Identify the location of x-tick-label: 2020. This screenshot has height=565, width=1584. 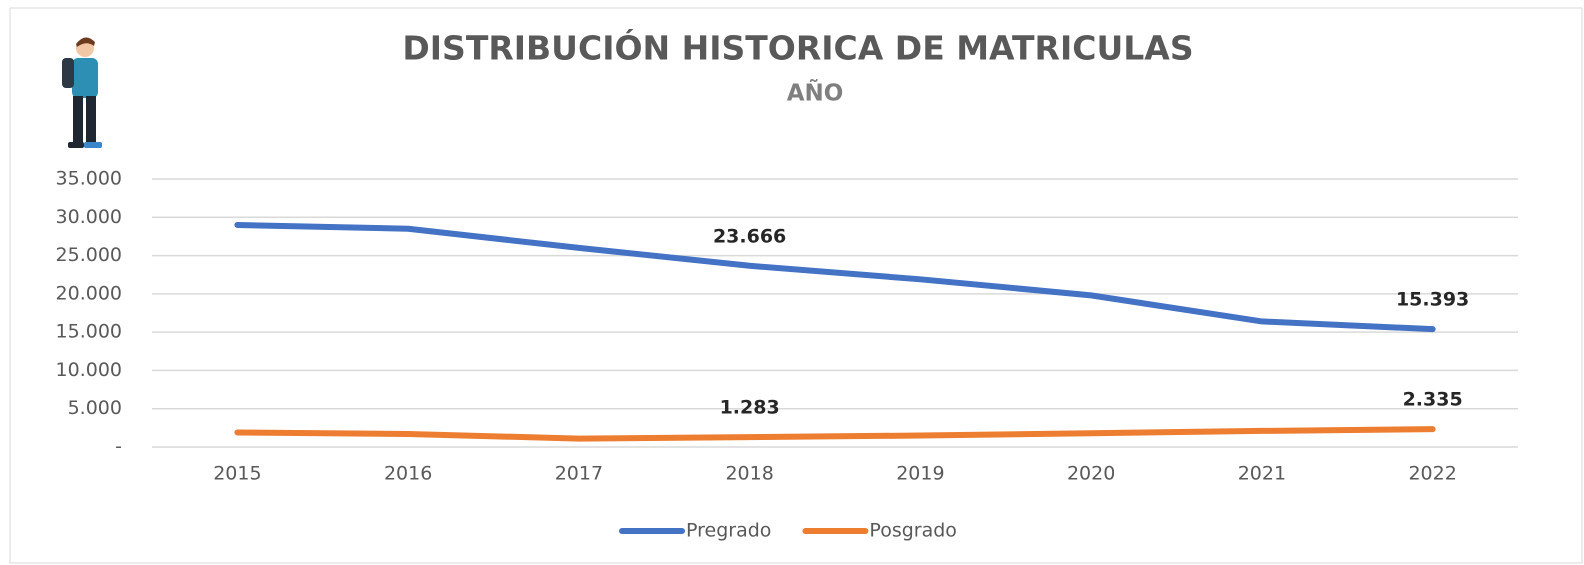
(1091, 474).